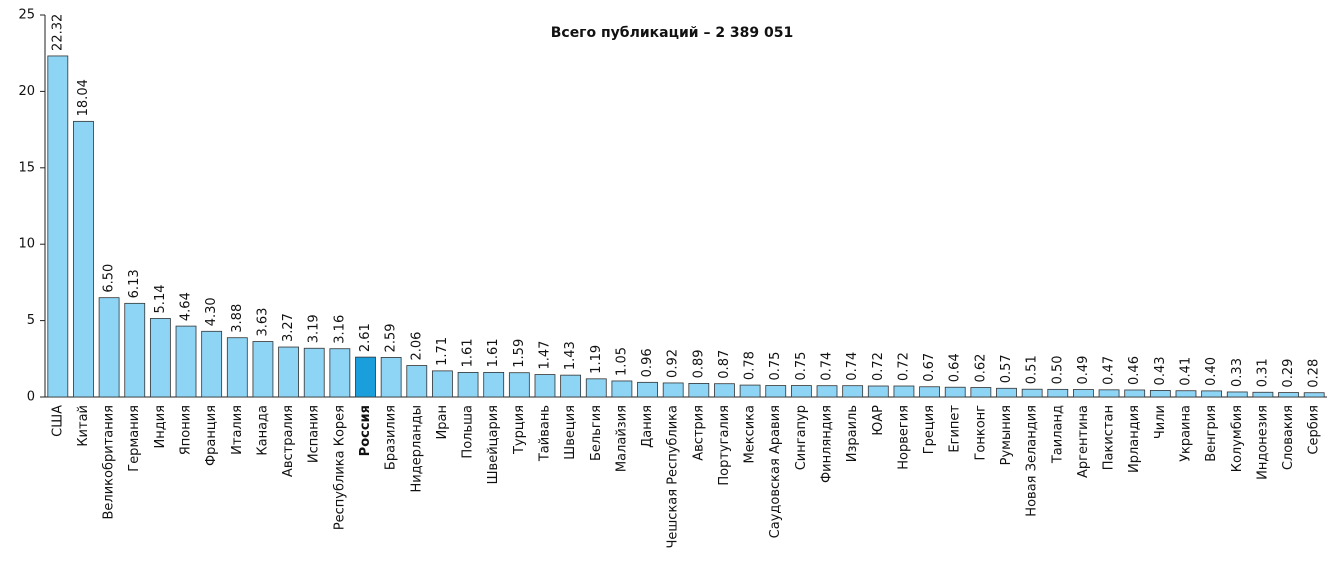 Image resolution: width=1328 pixels, height=586 pixels. Describe the element at coordinates (519, 430) in the screenshot. I see `x-tick-label: Турция` at that location.